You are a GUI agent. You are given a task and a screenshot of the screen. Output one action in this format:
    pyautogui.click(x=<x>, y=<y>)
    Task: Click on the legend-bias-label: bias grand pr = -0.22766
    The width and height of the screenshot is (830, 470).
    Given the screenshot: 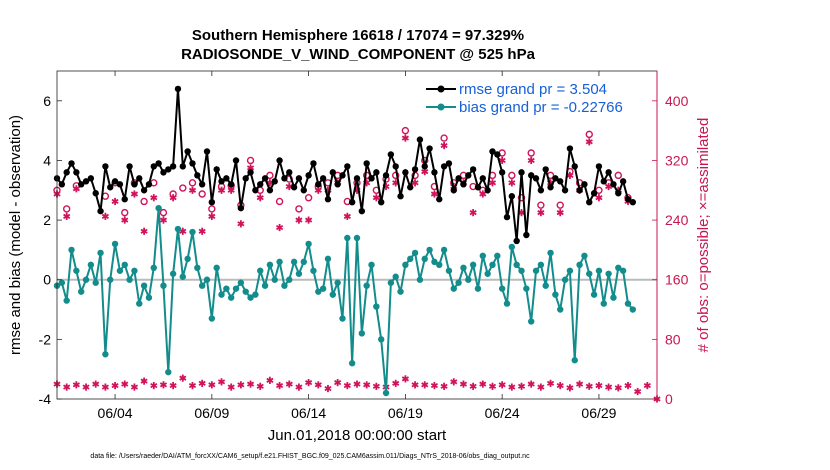 What is the action you would take?
    pyautogui.click(x=541, y=107)
    